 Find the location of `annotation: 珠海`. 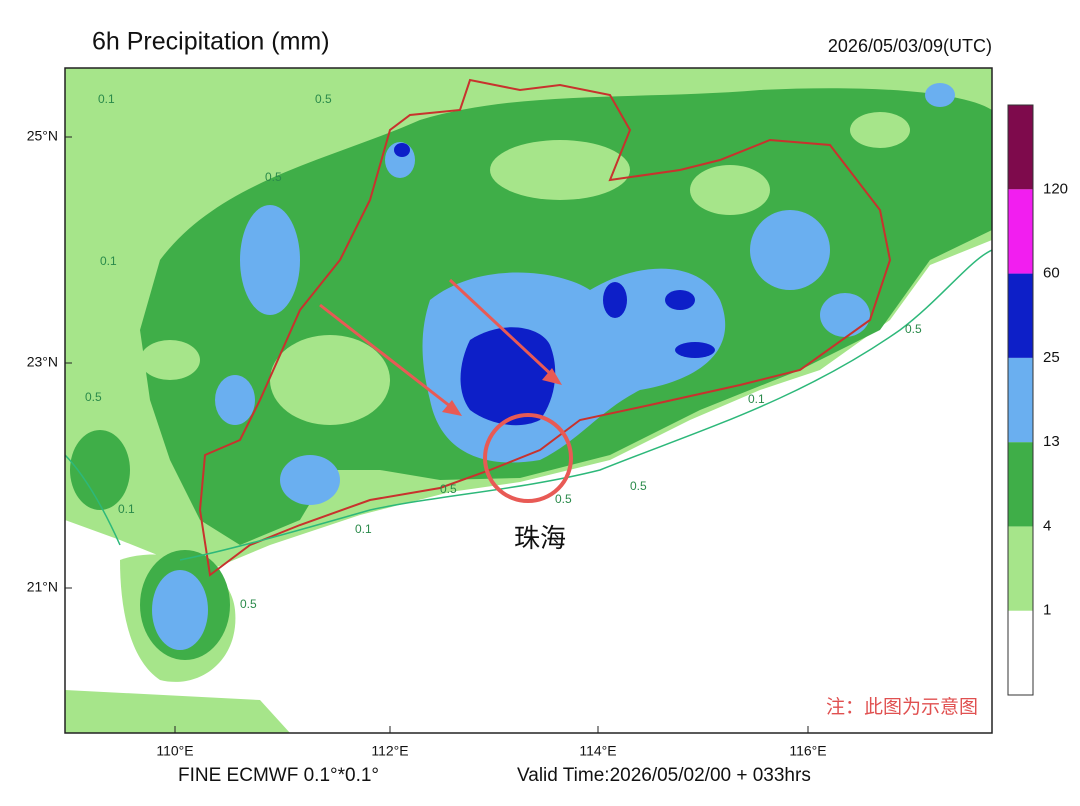

annotation: 珠海 is located at coordinates (540, 538).